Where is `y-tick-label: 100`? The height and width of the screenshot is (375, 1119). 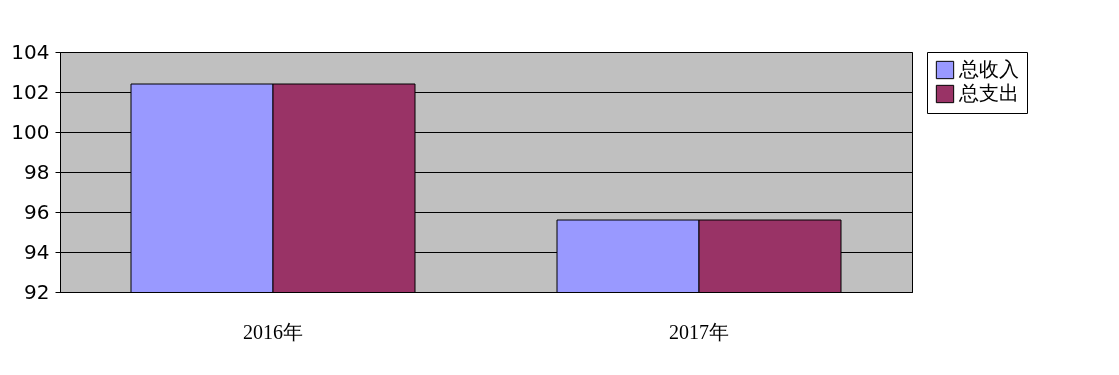 y-tick-label: 100 is located at coordinates (30, 131).